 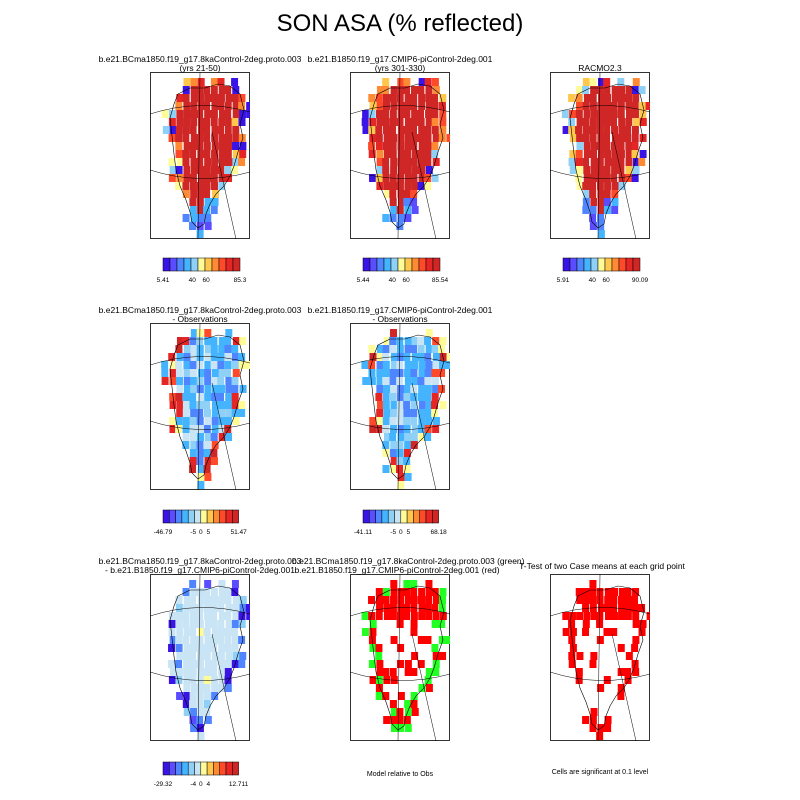 I want to click on colorbar-label: 68.18, so click(x=438, y=532).